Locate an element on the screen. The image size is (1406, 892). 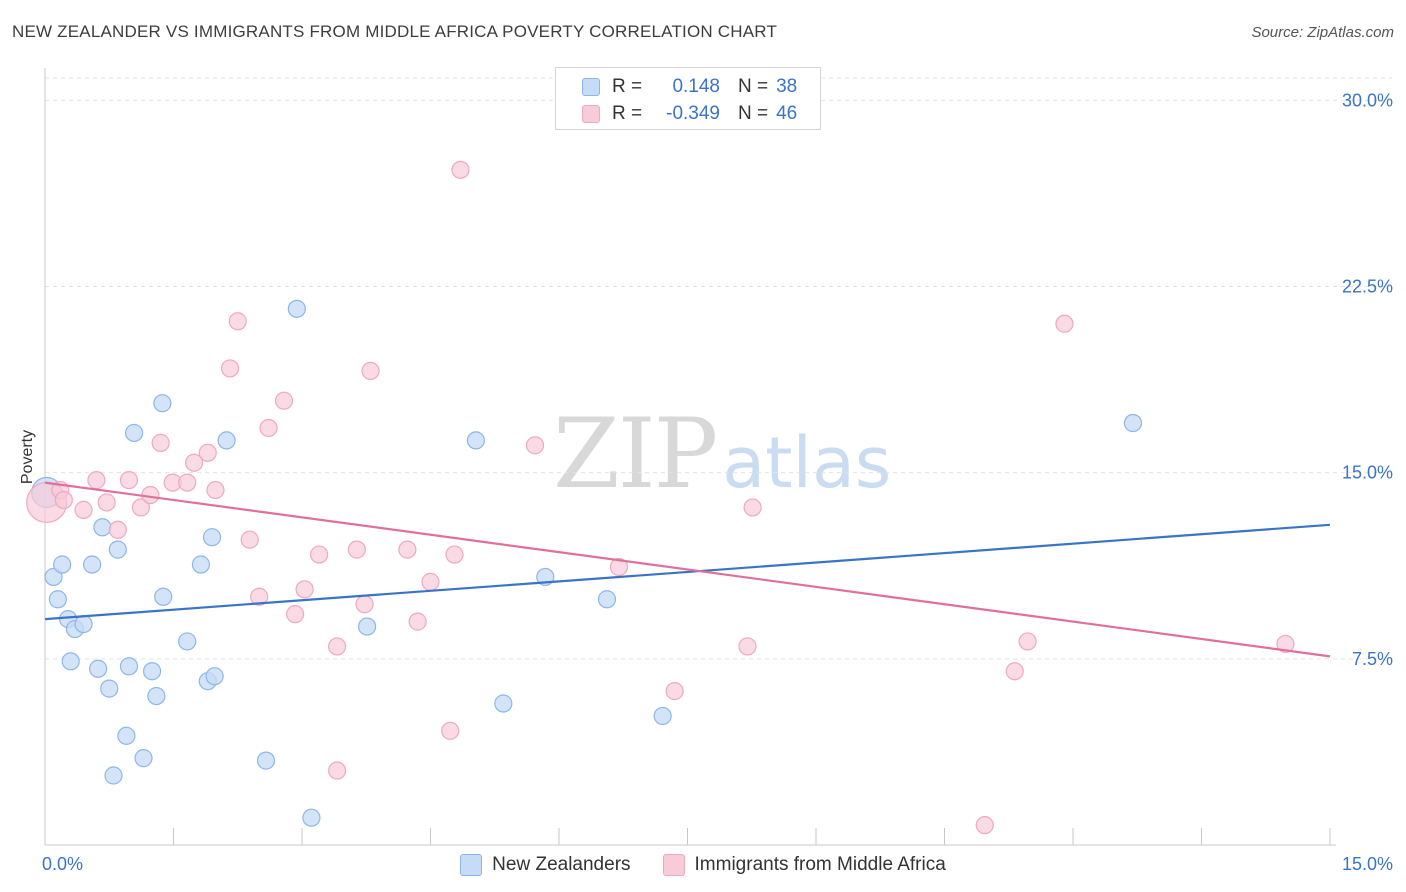
legend-row-pink: R = -0.349 N = 46 is located at coordinates (689, 114).